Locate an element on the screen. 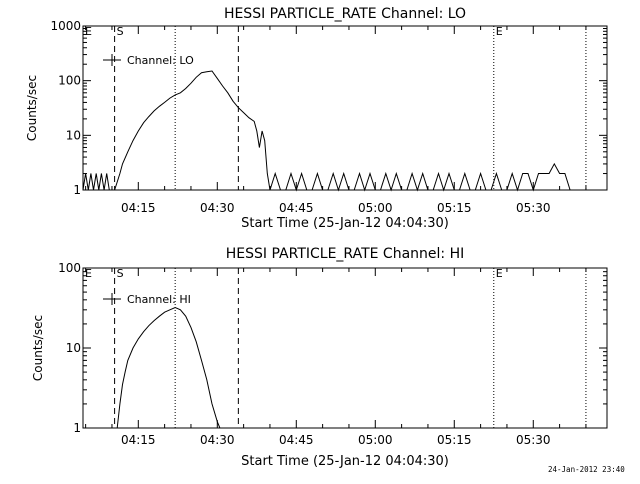  panel-2-data-series-line is located at coordinates (168, 368).